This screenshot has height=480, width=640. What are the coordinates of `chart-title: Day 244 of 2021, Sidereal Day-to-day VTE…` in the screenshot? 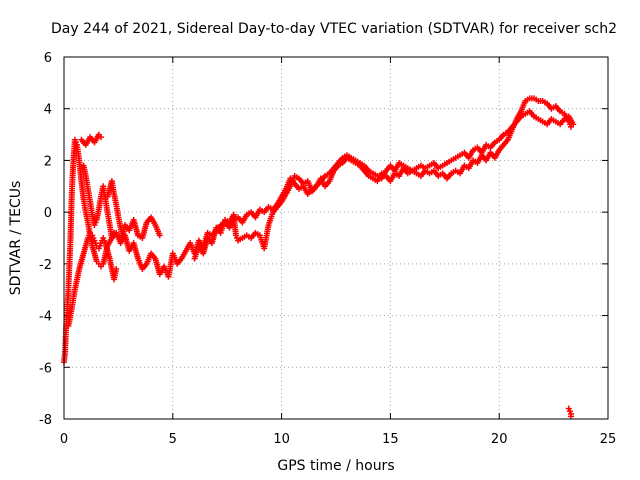 It's located at (334, 29).